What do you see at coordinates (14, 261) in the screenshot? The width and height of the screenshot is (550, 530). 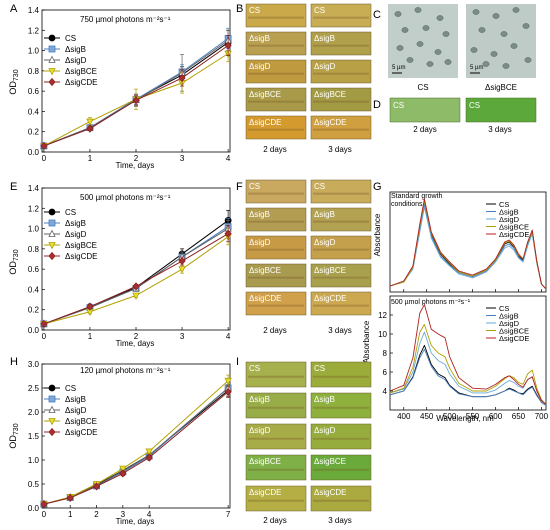 I see `y-axis-label-e: OD730` at bounding box center [14, 261].